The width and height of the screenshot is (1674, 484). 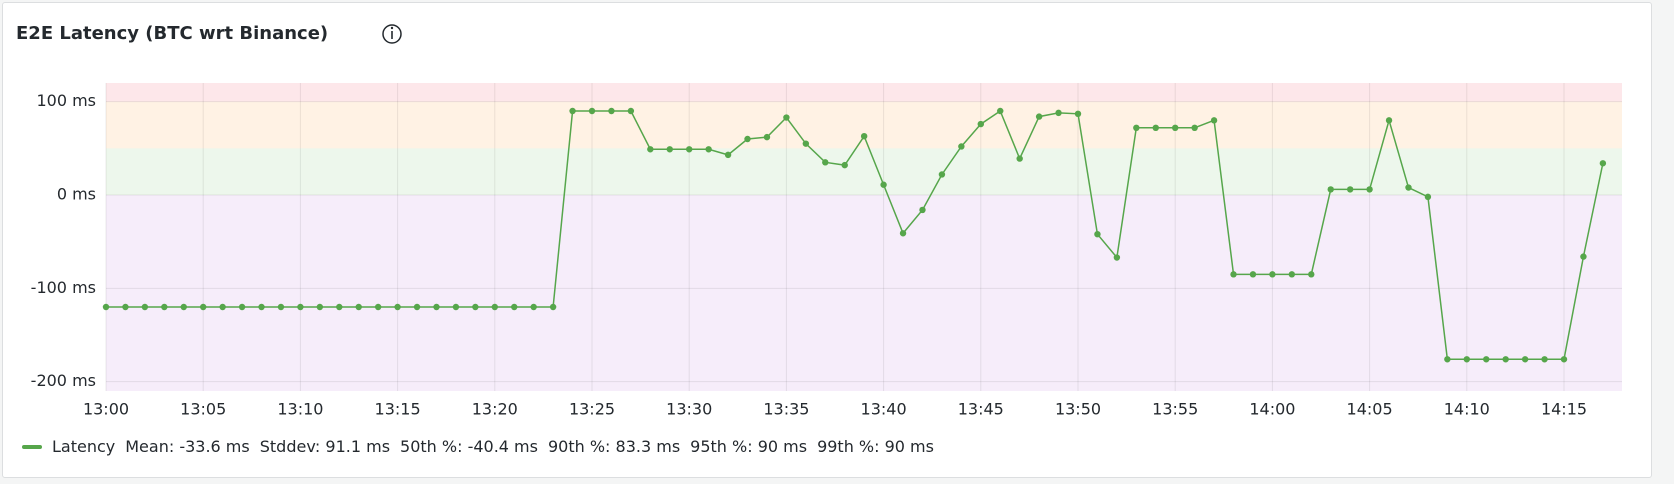 What do you see at coordinates (32, 446) in the screenshot?
I see `legend-swatch` at bounding box center [32, 446].